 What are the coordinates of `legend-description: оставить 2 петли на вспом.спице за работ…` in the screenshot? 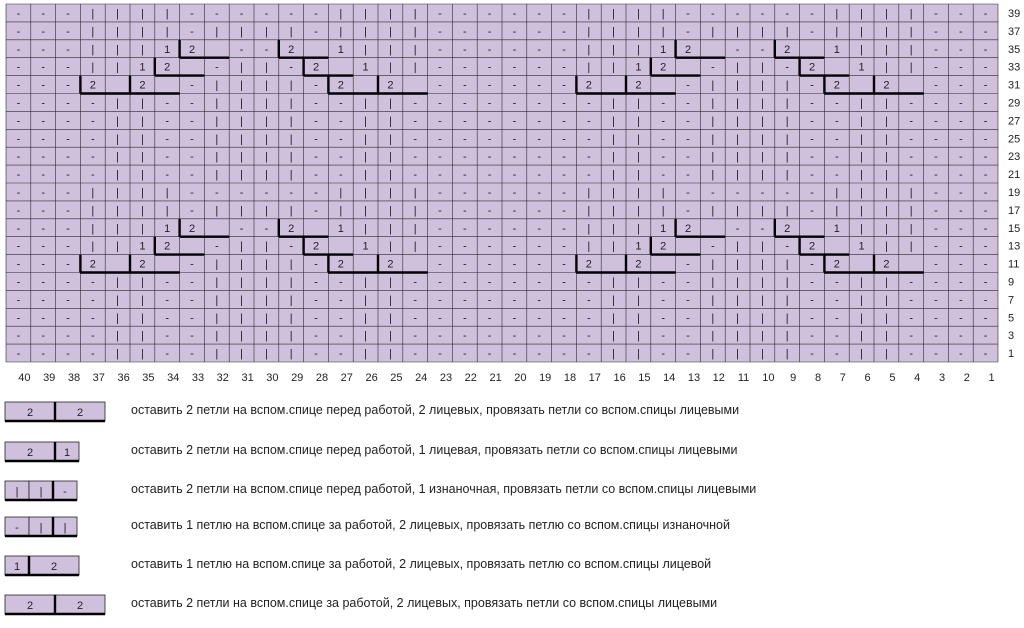 It's located at (424, 603).